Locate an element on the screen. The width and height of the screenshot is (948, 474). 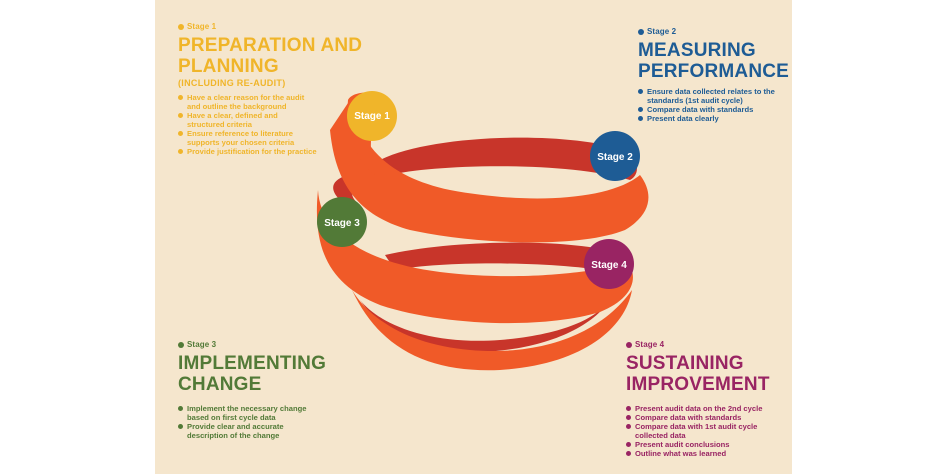
stage2-title: MEASURING PERFORMANCE is located at coordinates (714, 61).